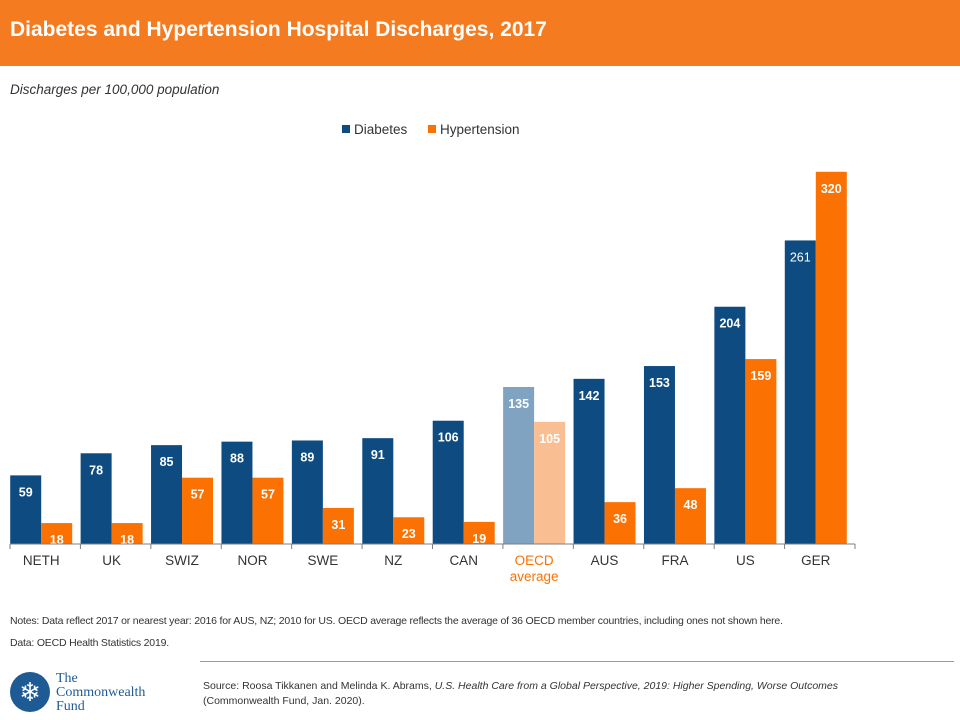 The height and width of the screenshot is (720, 960). I want to click on bar-hypertension-ger, so click(831, 358).